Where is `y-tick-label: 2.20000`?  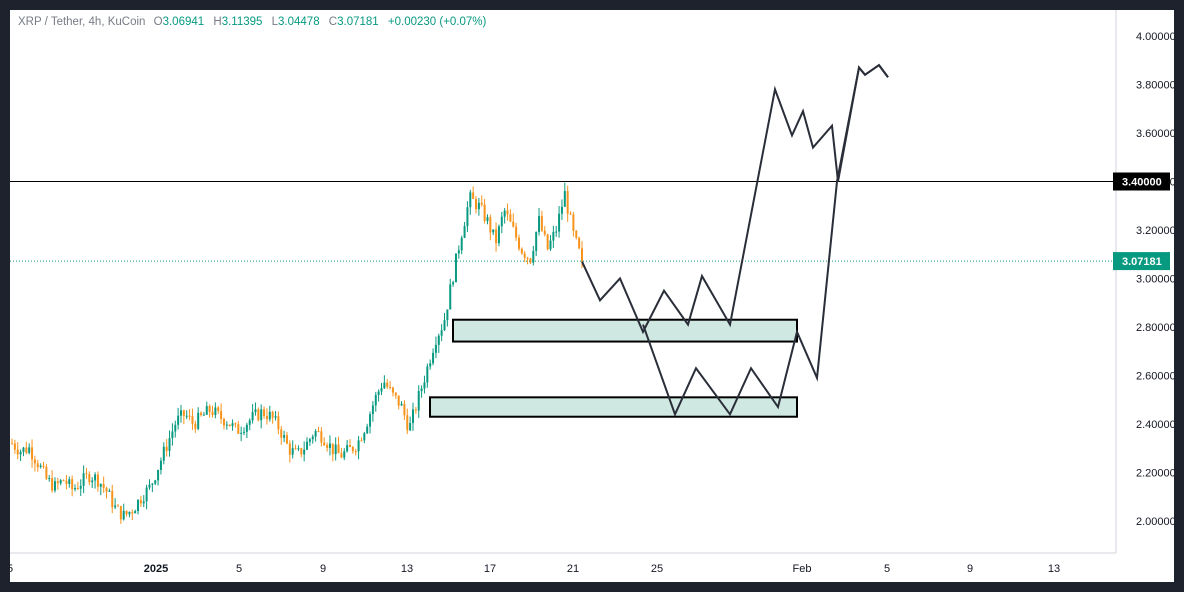
y-tick-label: 2.20000 is located at coordinates (1155, 474).